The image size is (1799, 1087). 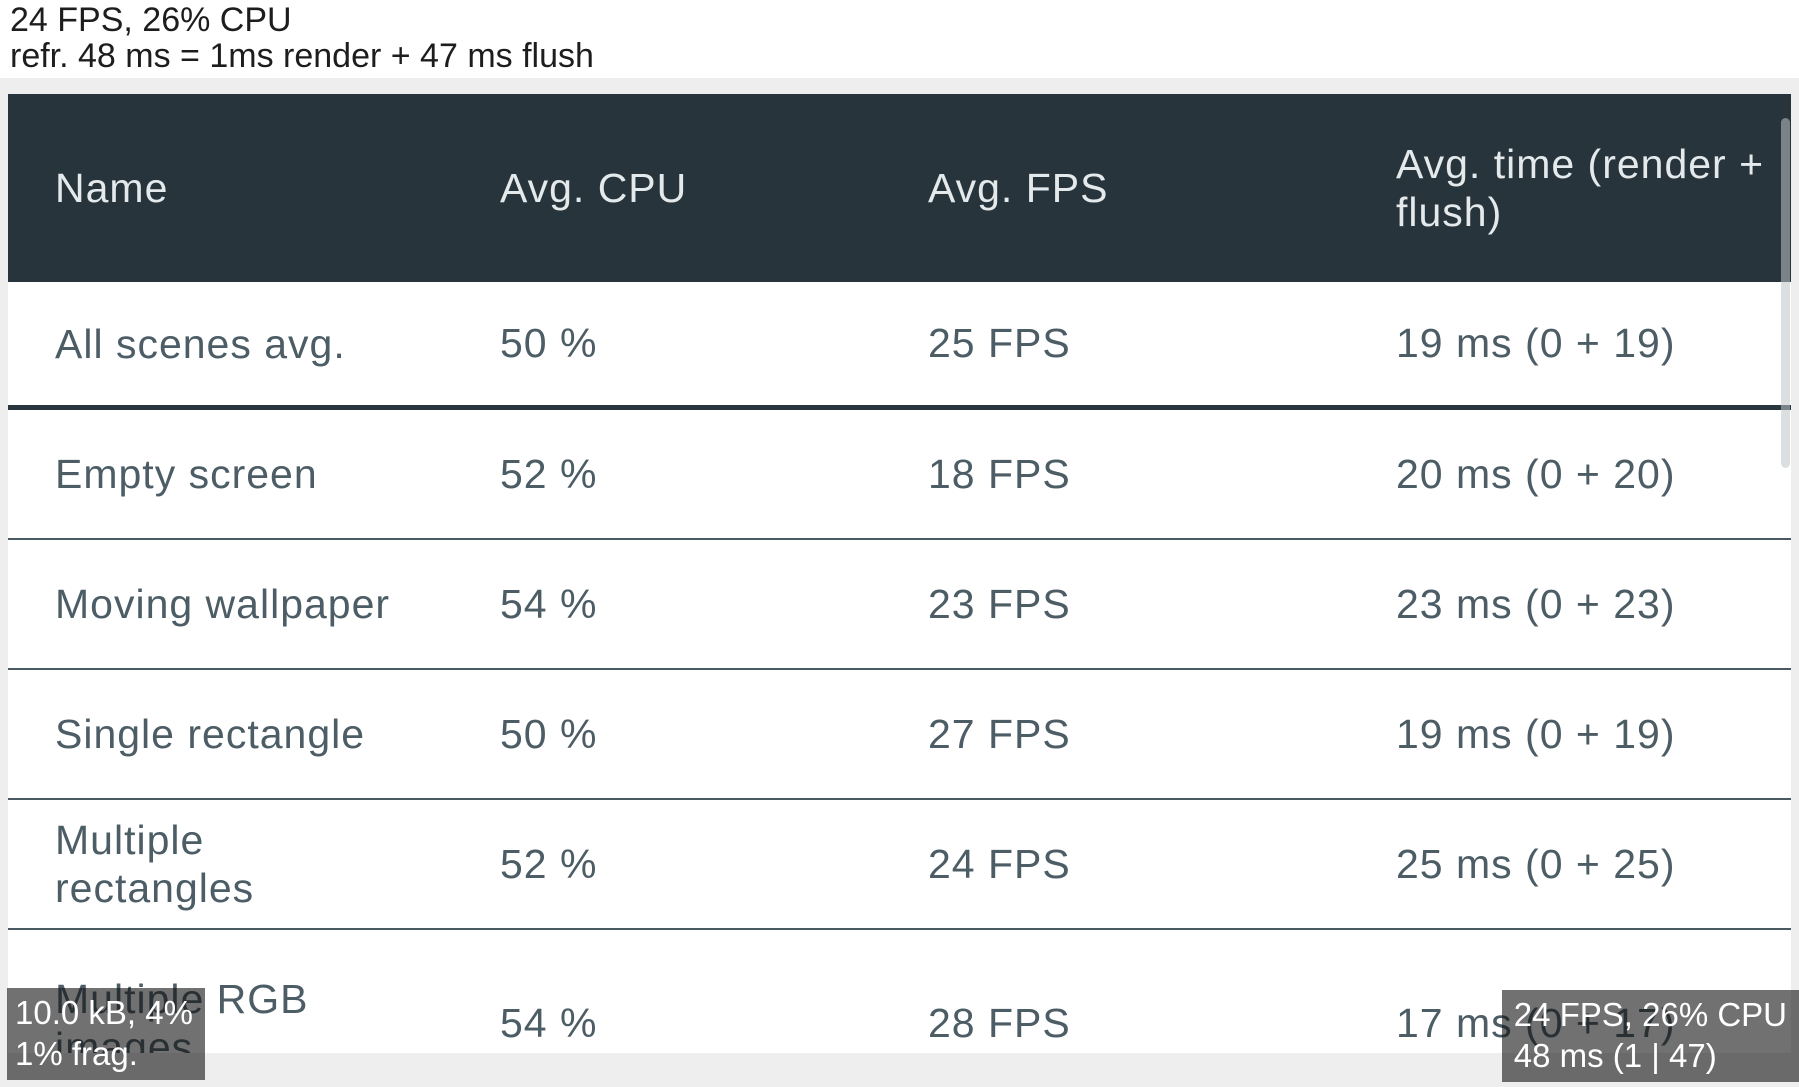 What do you see at coordinates (104, 1012) in the screenshot?
I see `memory-monitor-line1: 10.0 kB, 4%` at bounding box center [104, 1012].